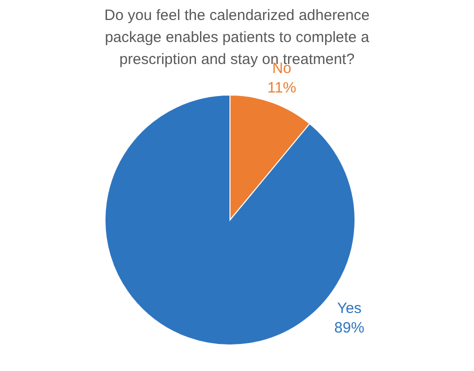  I want to click on slice-label: Yes, so click(349, 308).